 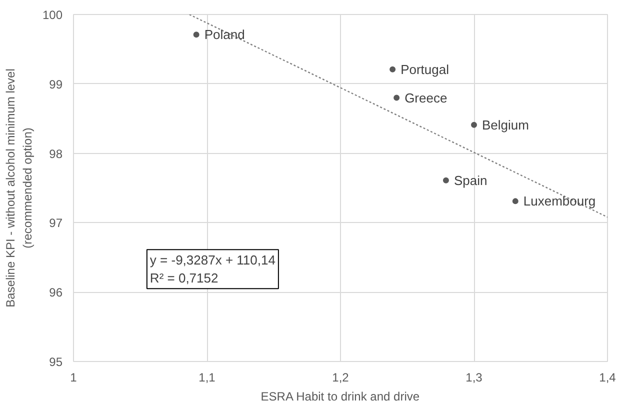 I want to click on annotation: y = -9,3287x + 110,14 R² = 0,7152, so click(x=213, y=269).